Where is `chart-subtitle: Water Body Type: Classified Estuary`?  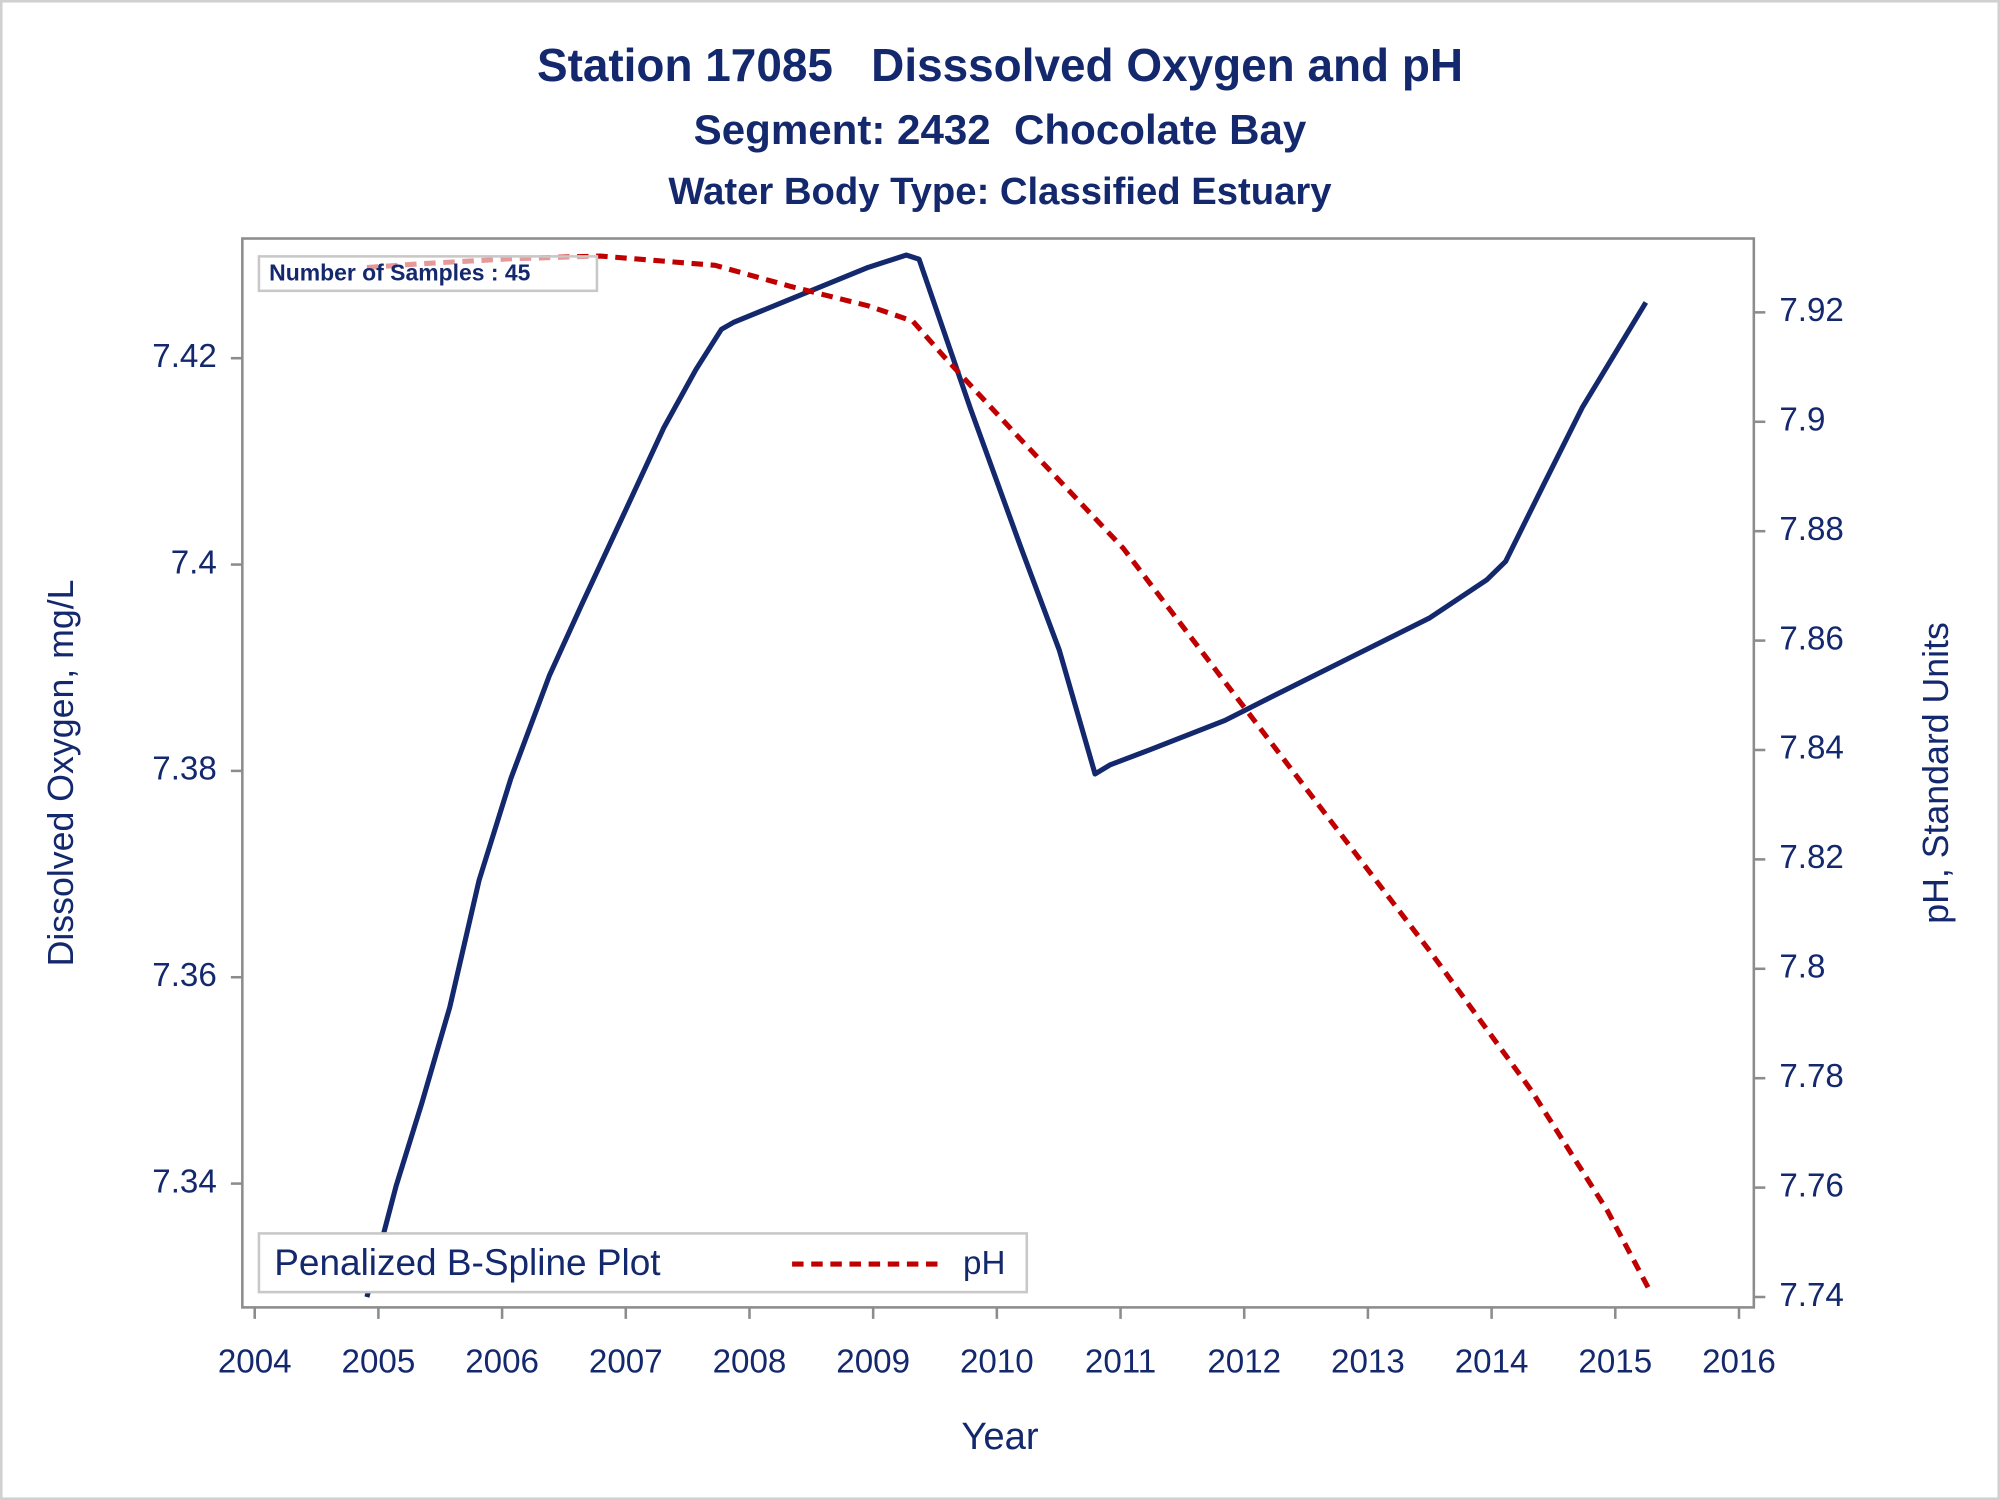
chart-subtitle: Water Body Type: Classified Estuary is located at coordinates (1000, 191).